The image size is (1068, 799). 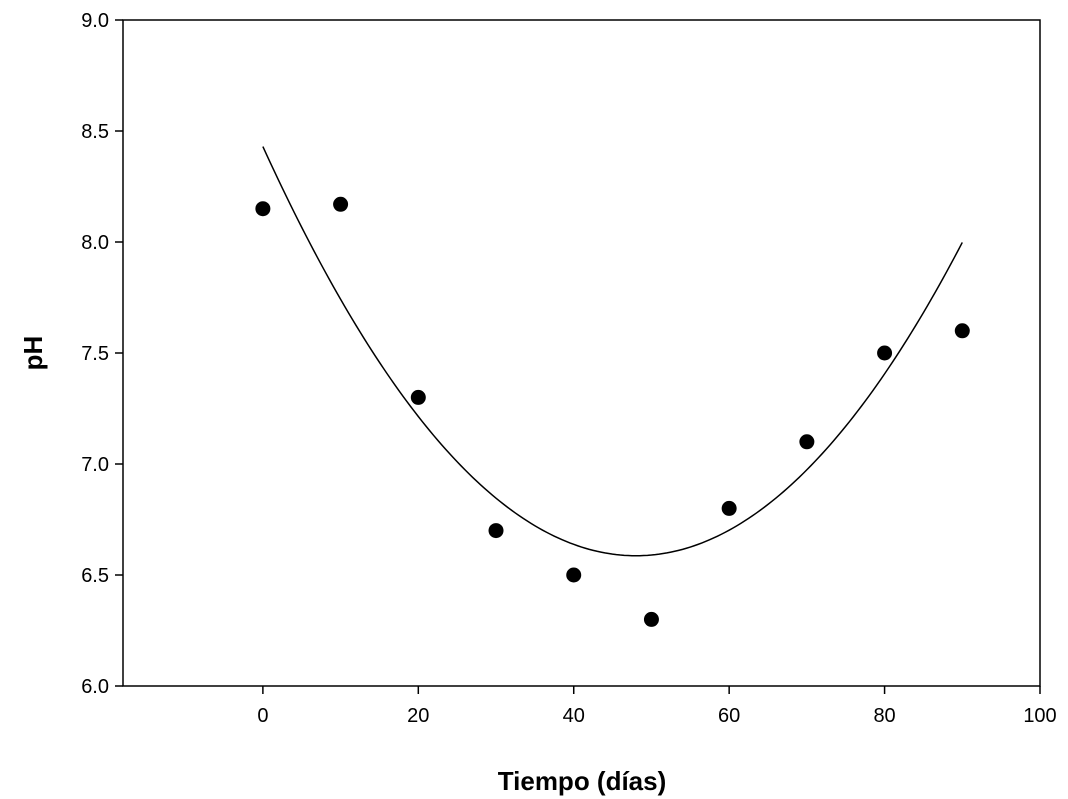 I want to click on x-tick-label: 20, so click(x=418, y=716).